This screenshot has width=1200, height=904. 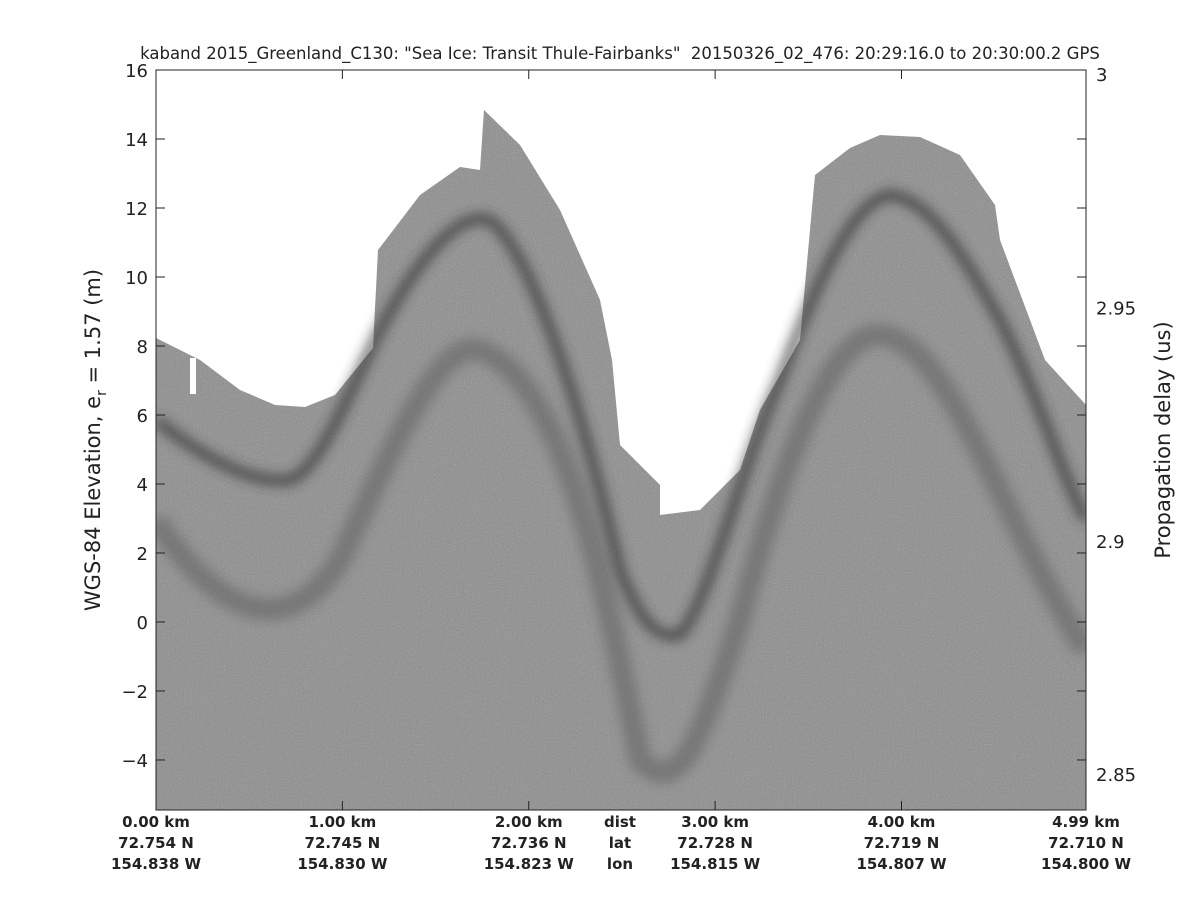 What do you see at coordinates (142, 416) in the screenshot?
I see `y-tick-label: 6` at bounding box center [142, 416].